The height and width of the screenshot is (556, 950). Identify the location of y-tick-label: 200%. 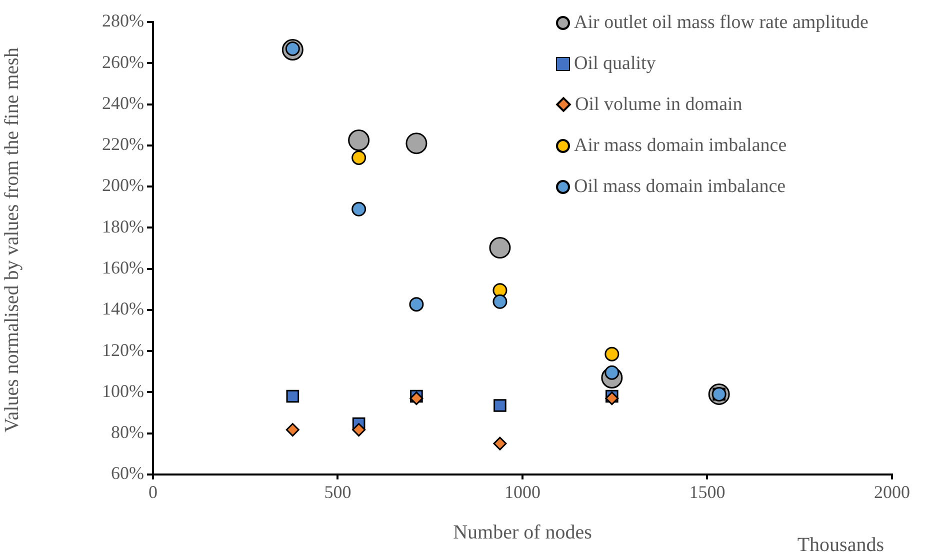
(123, 185).